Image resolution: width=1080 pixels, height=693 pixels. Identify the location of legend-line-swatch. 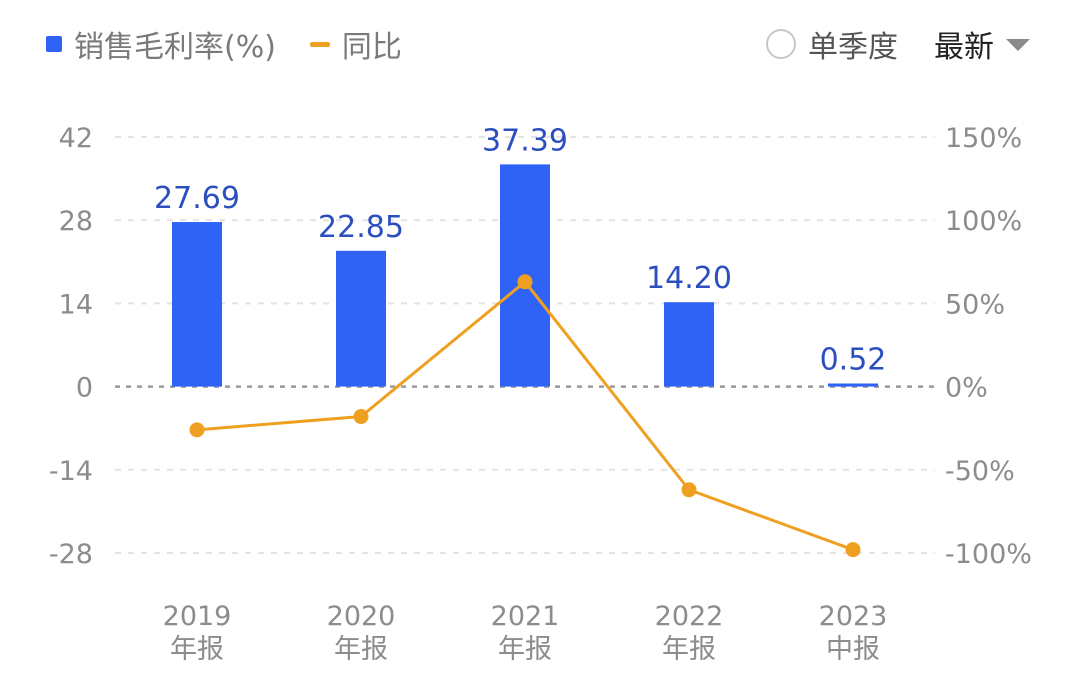
(319, 44).